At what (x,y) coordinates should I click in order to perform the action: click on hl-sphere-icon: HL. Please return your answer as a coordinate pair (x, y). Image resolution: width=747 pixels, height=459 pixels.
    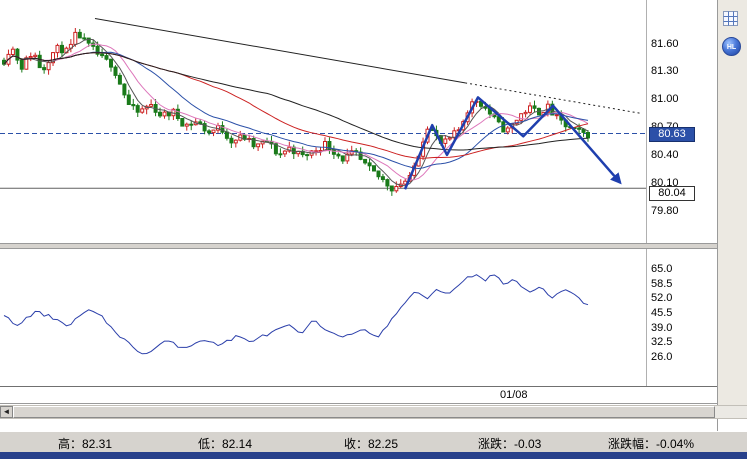
    Looking at the image, I should click on (732, 46).